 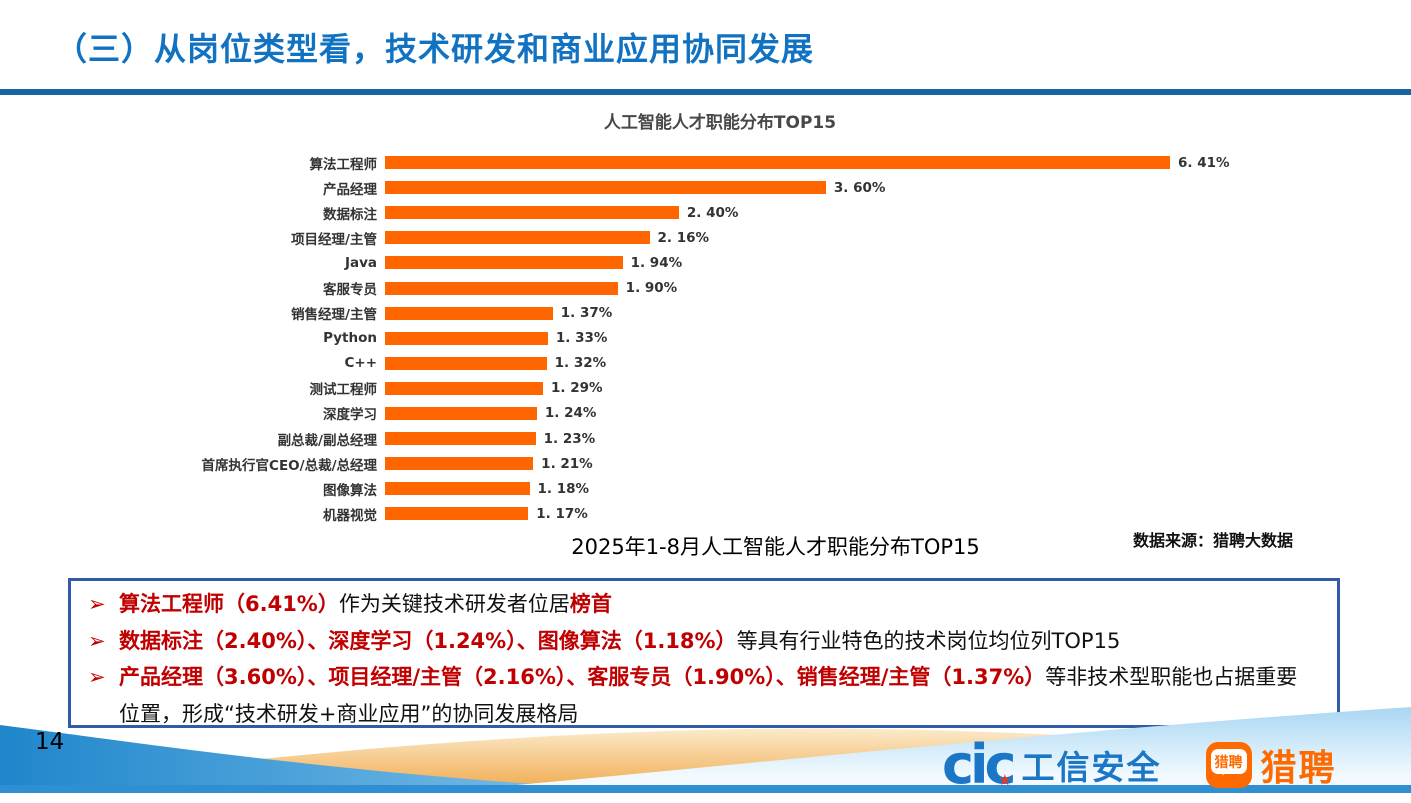 What do you see at coordinates (350, 490) in the screenshot?
I see `bar-category-label: 图像算法` at bounding box center [350, 490].